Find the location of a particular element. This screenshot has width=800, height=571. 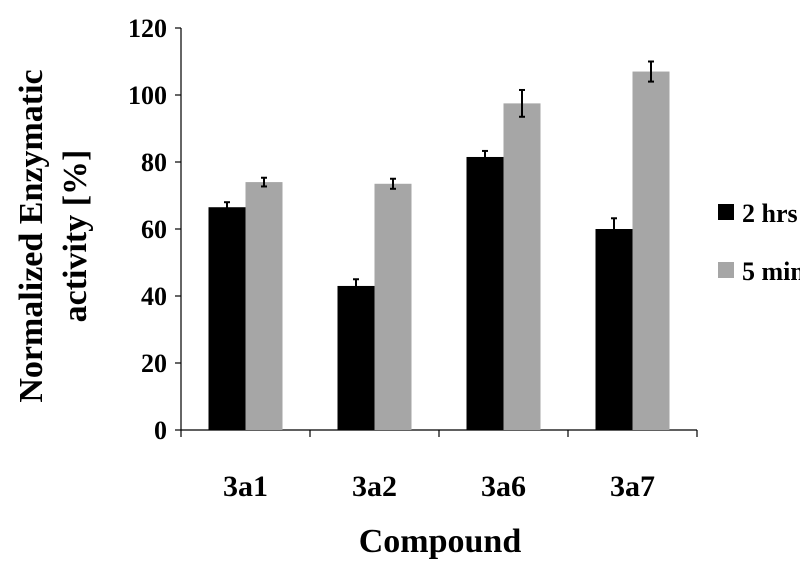

x-tick-label: 3a7 is located at coordinates (632, 486).